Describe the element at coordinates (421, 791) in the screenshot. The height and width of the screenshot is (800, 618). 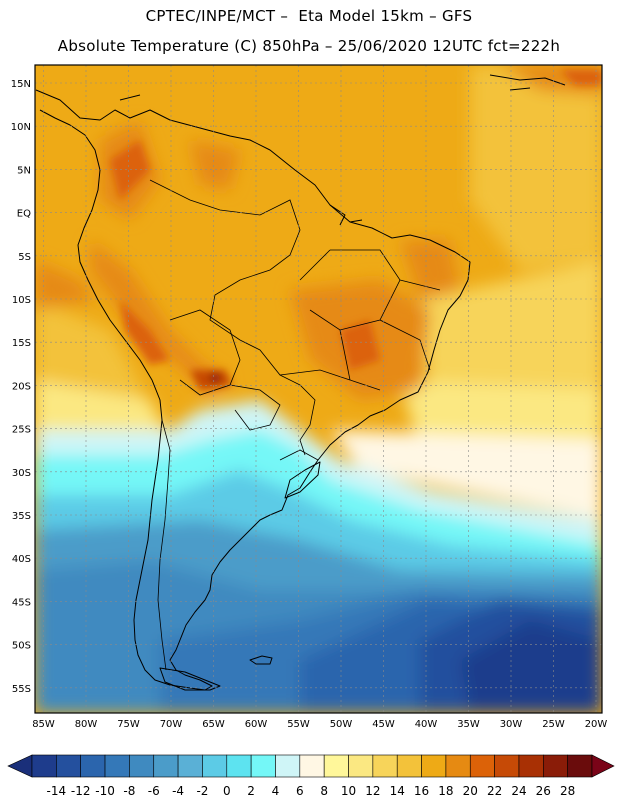
I see `legend-tick-label: 16` at that location.